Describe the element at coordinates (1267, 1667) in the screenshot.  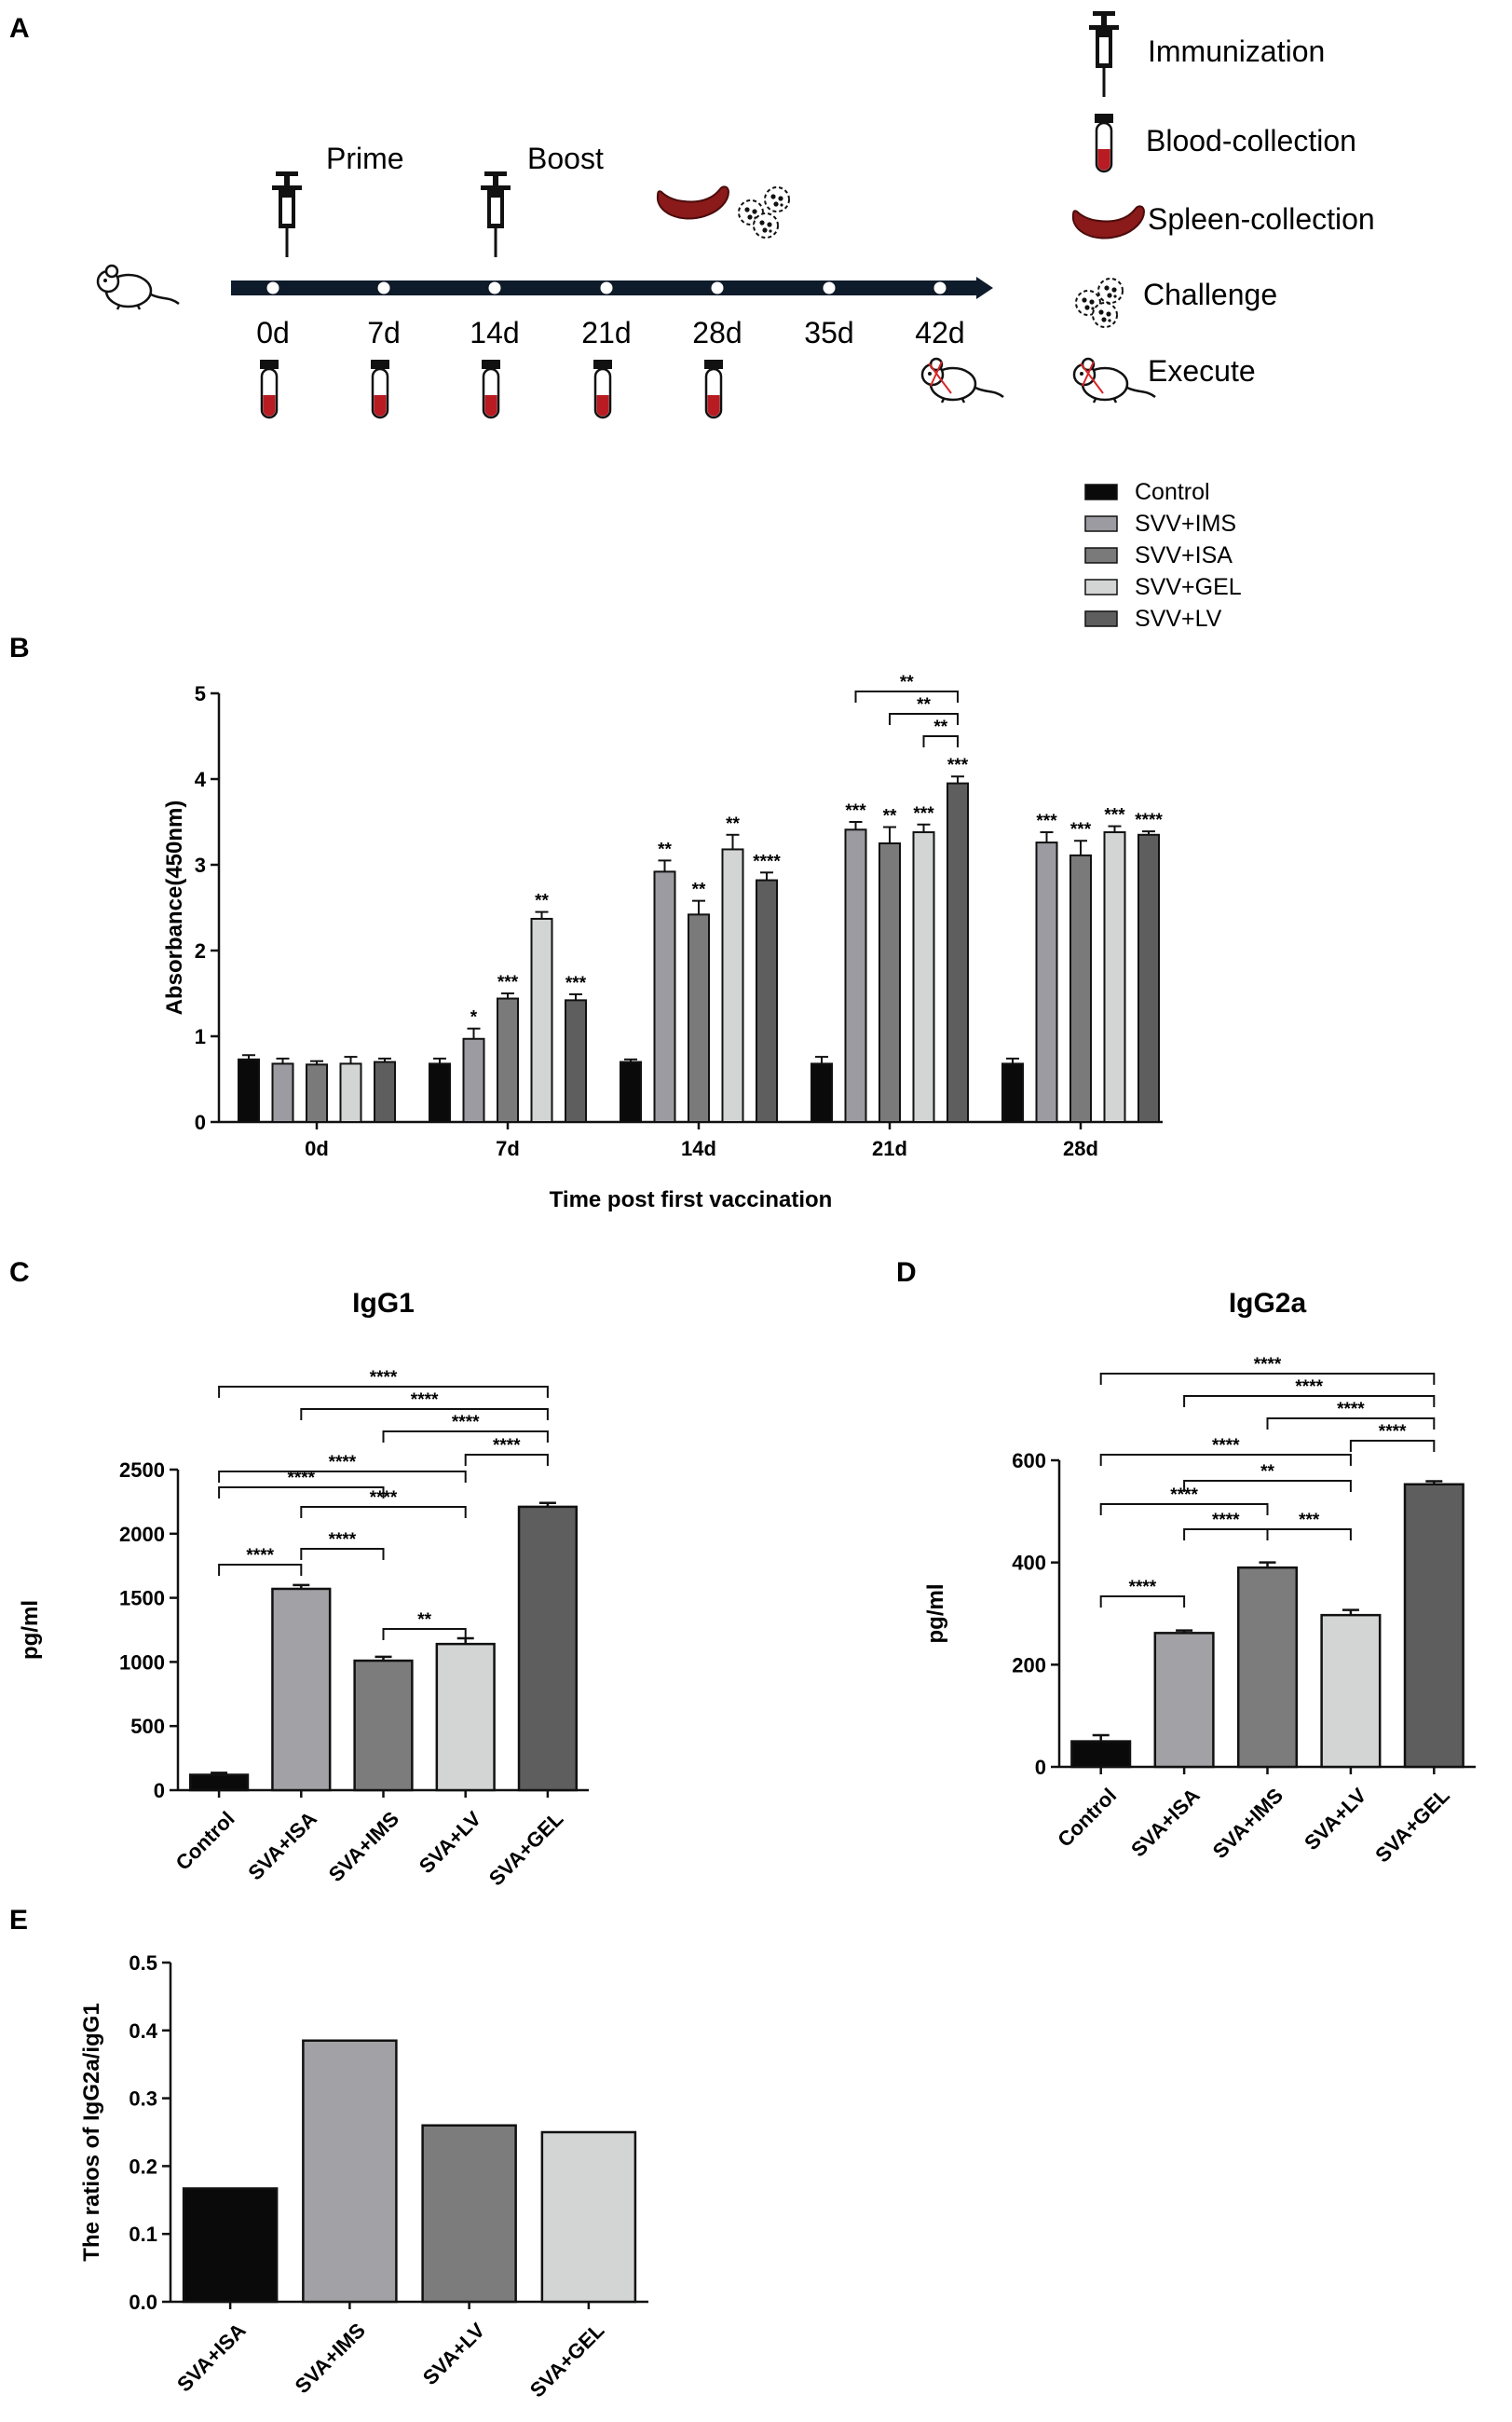
I see `d-bar` at that location.